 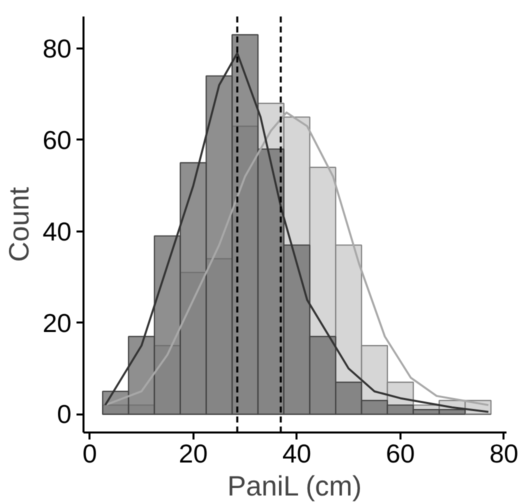 What do you see at coordinates (57, 49) in the screenshot?
I see `y-tick-label: 80` at bounding box center [57, 49].